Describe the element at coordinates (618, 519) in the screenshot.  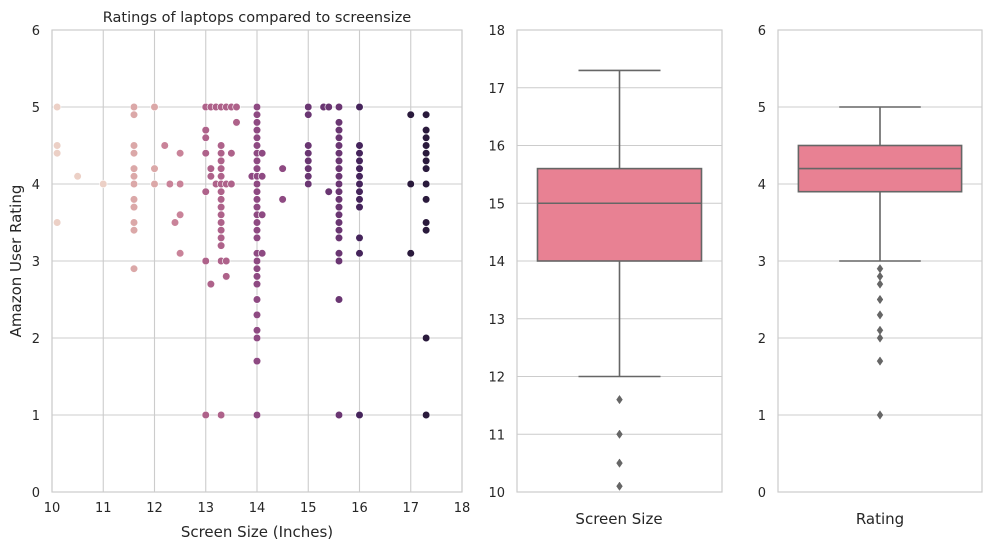
I see `screen-size-x-label: Screen Size` at that location.